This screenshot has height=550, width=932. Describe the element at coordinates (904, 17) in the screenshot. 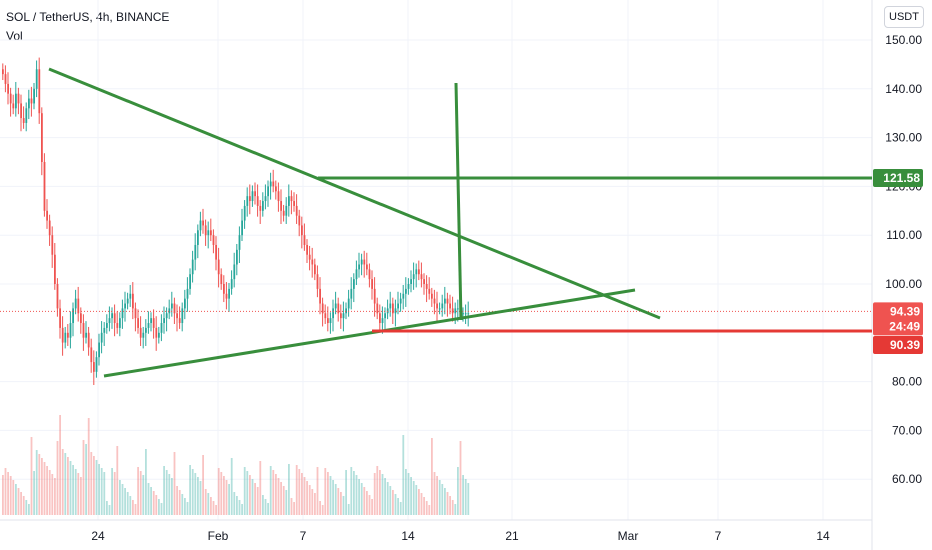

I see `currency-button: USDT` at that location.